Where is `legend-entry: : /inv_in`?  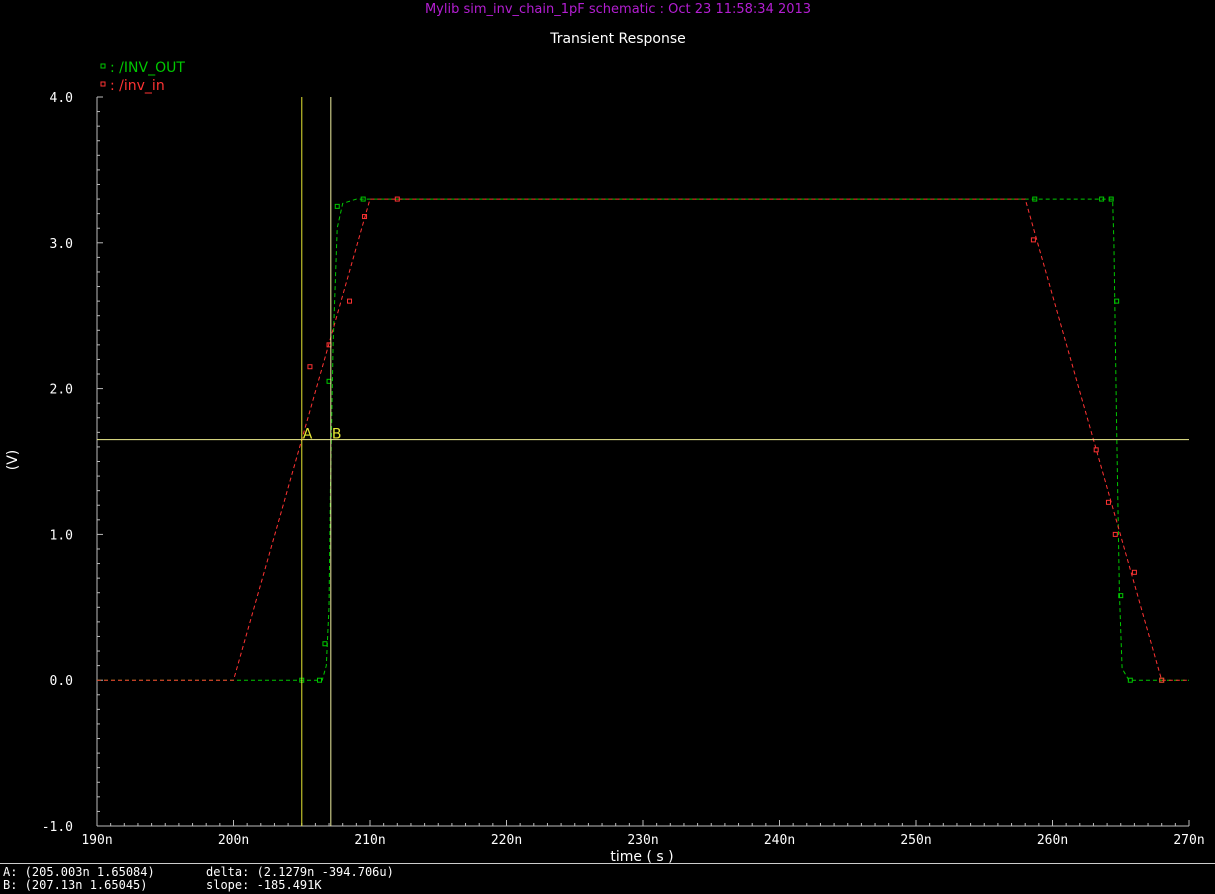 legend-entry: : /inv_in is located at coordinates (137, 86).